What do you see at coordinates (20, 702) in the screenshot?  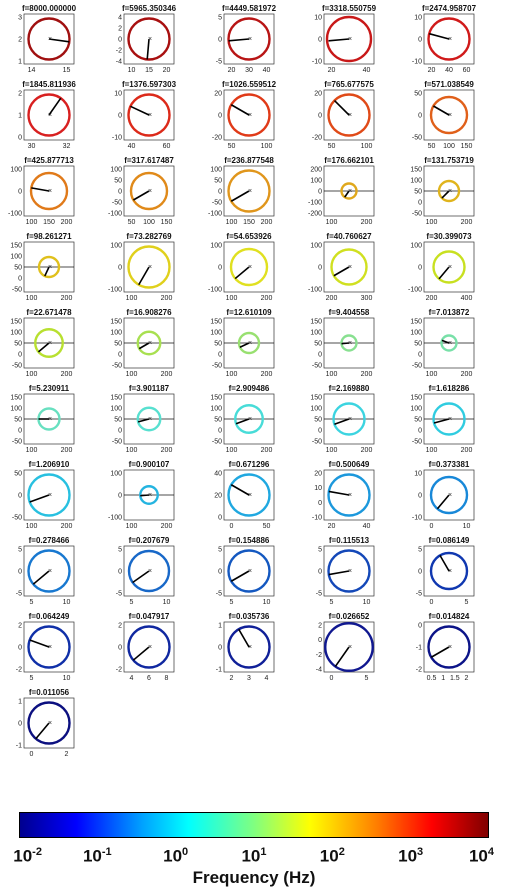 I see `y-tick-label: 1` at bounding box center [20, 702].